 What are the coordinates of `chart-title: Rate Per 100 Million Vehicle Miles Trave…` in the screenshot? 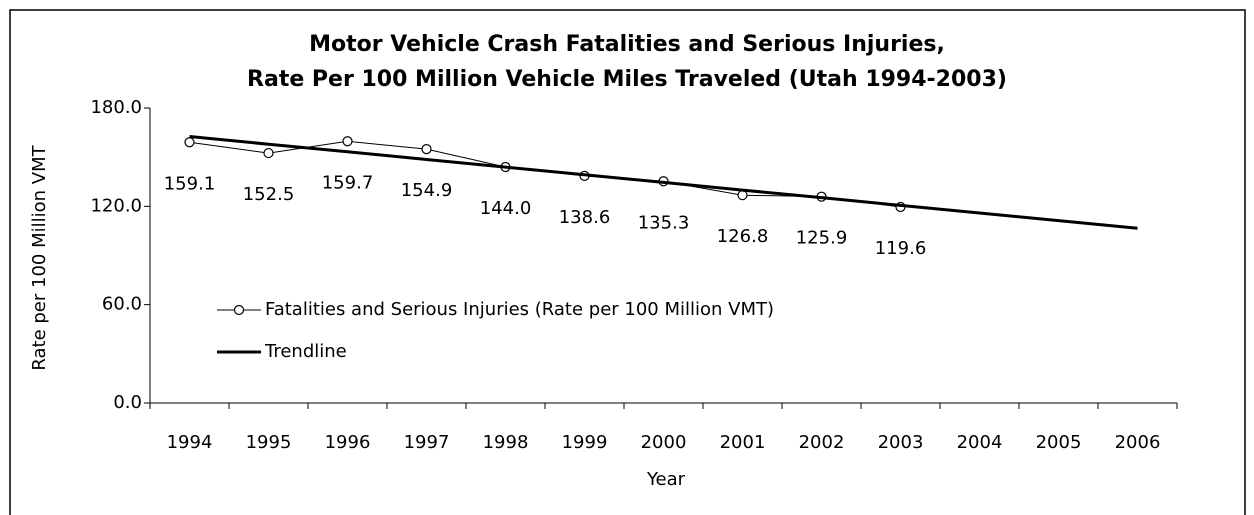 It's located at (627, 79).